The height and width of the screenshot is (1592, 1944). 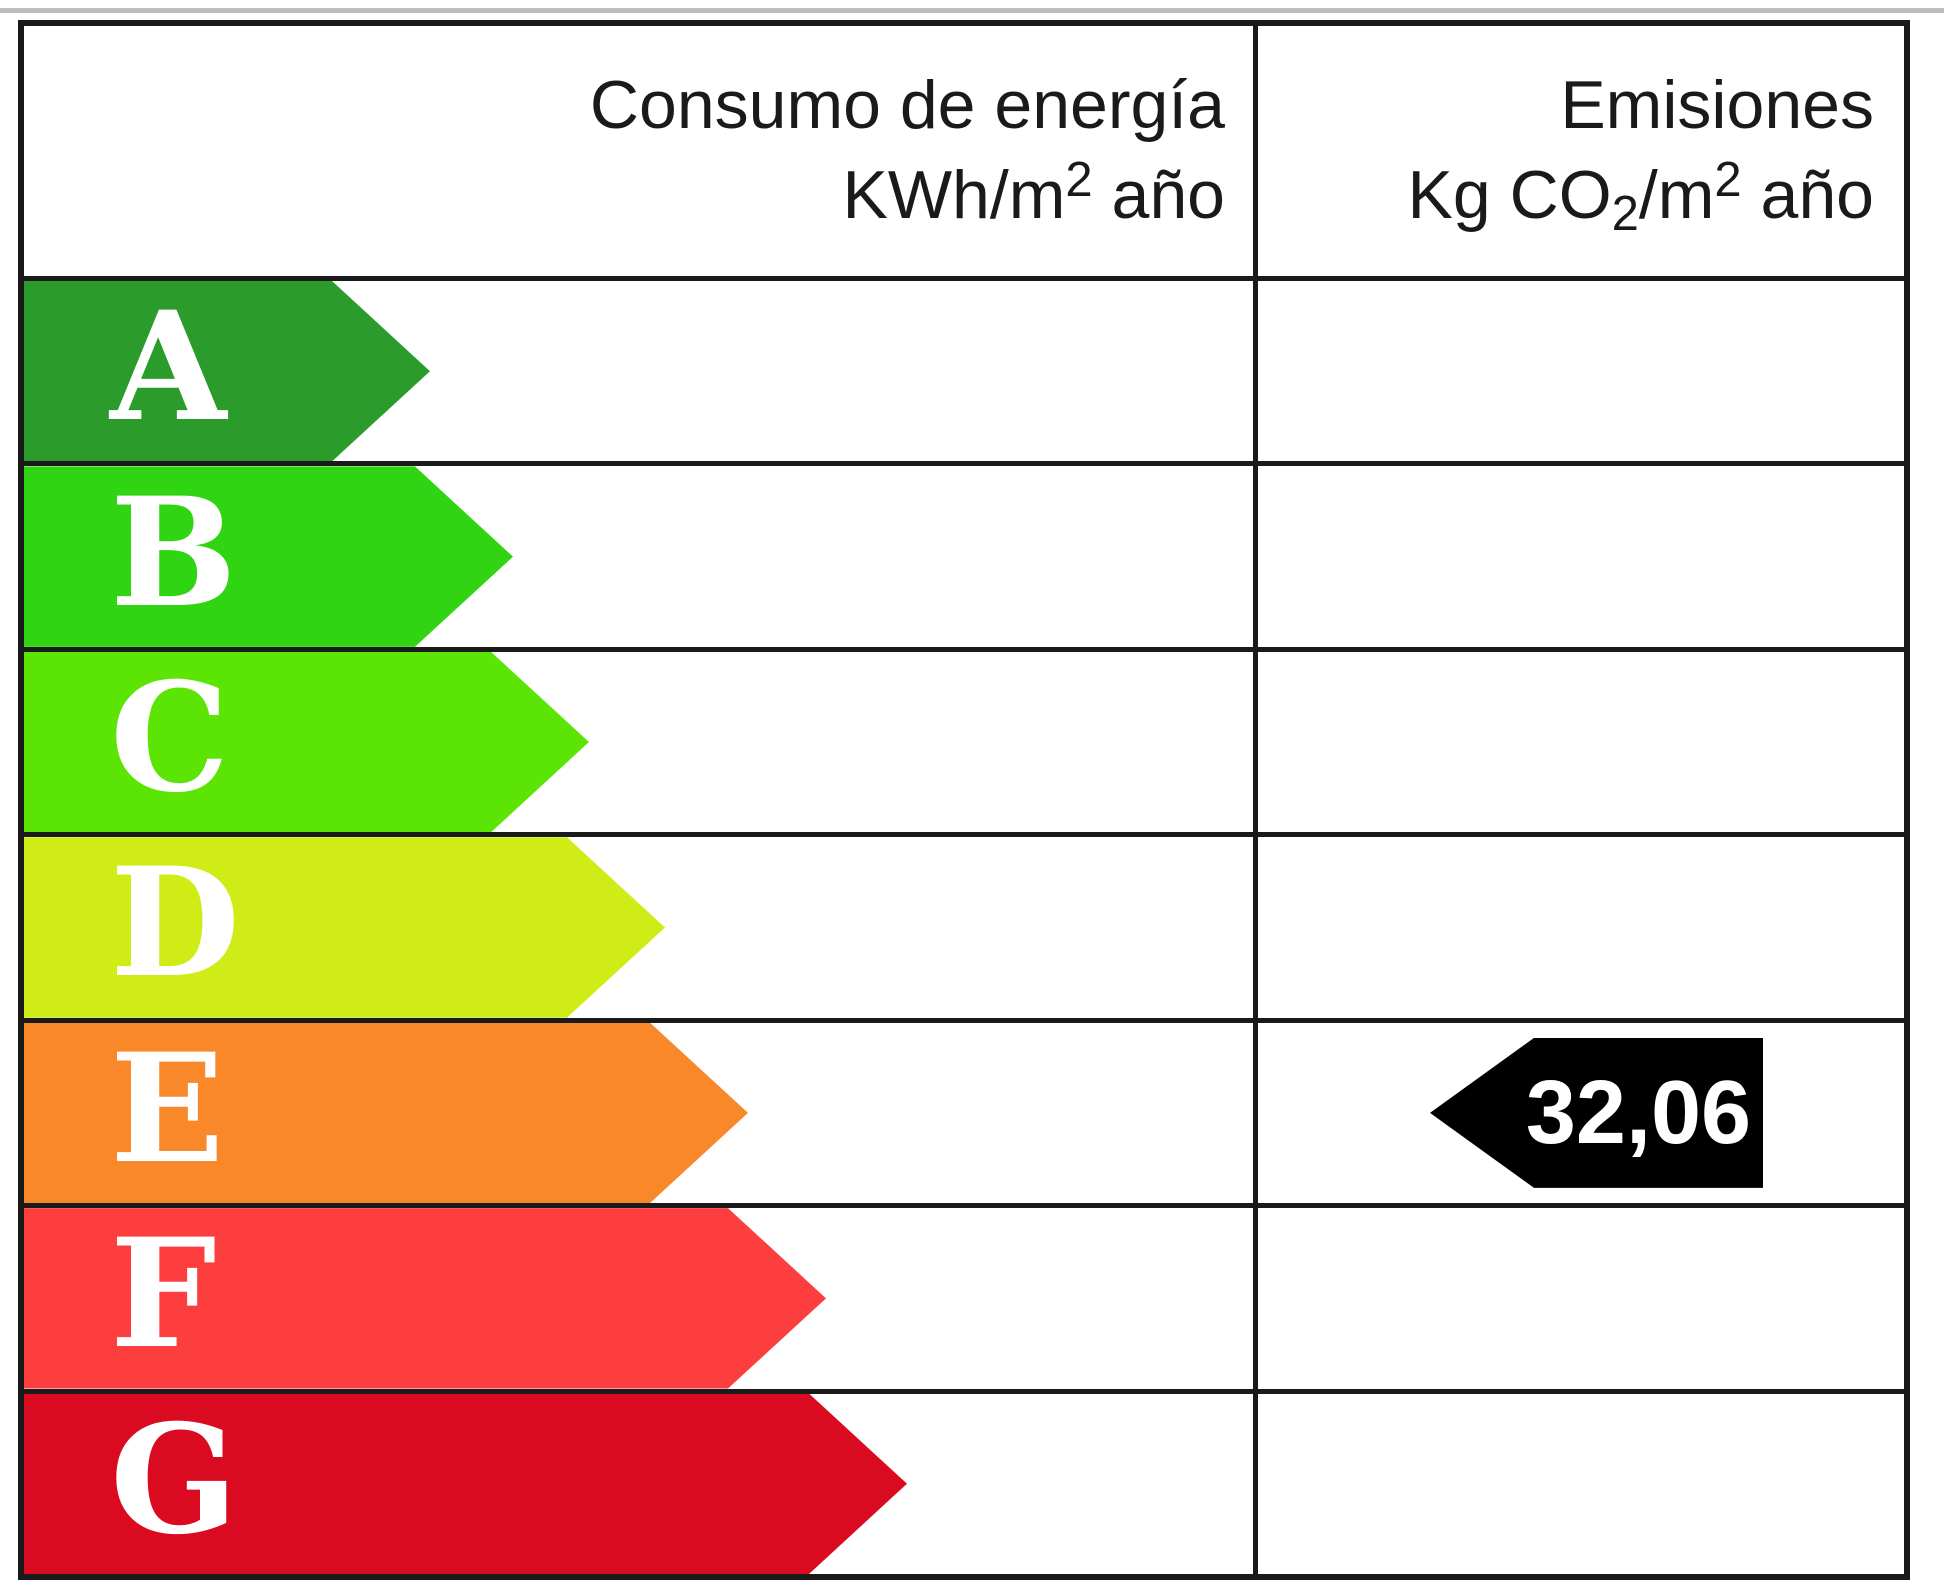 I want to click on rating-arrow-e: E, so click(x=386, y=1113).